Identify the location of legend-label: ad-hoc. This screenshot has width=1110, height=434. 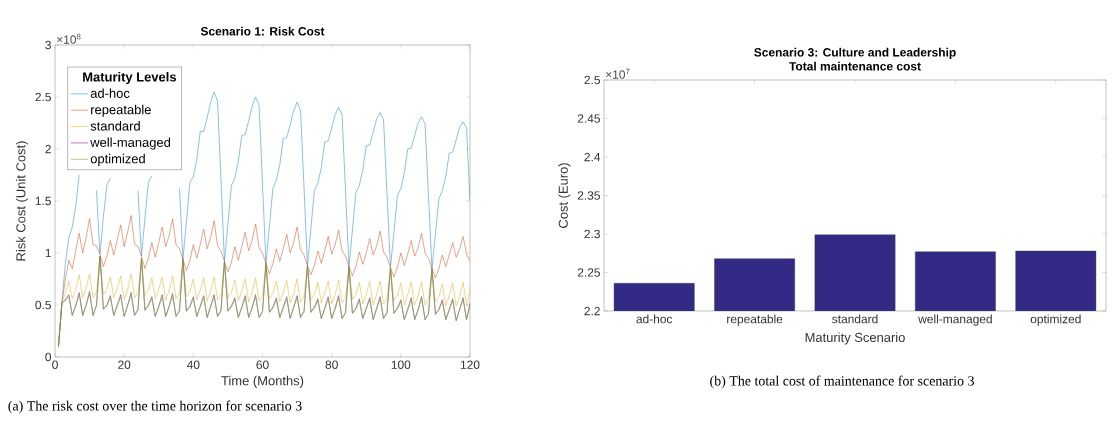
(110, 93).